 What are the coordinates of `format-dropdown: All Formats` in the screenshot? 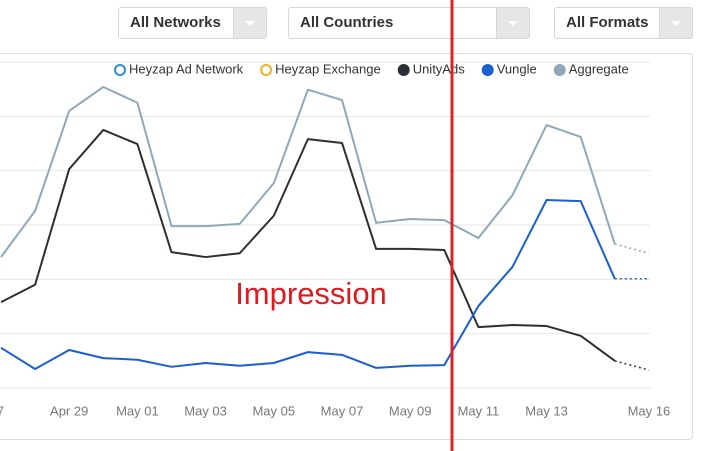 It's located at (623, 23).